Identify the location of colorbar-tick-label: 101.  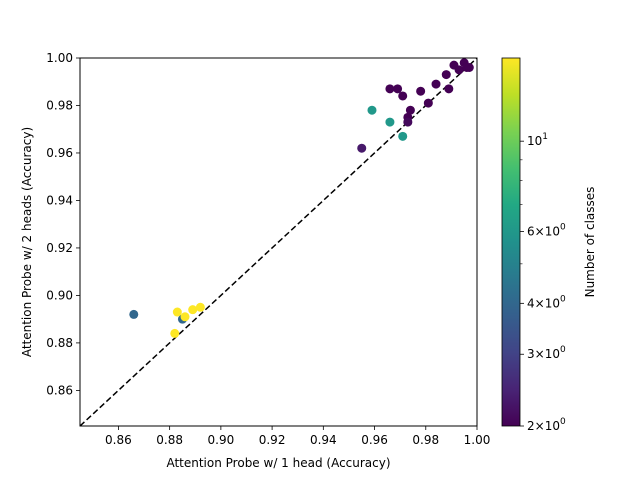
(537, 140).